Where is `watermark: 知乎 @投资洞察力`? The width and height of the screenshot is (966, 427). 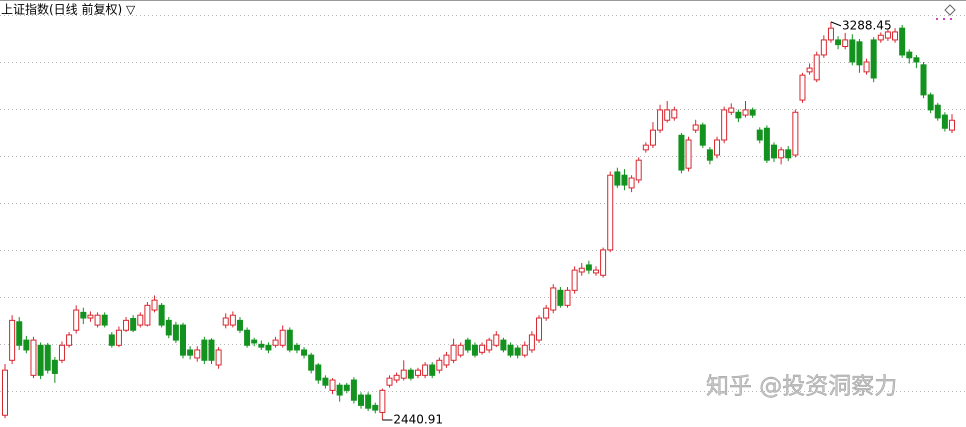 watermark: 知乎 @投资洞察力 is located at coordinates (801, 387).